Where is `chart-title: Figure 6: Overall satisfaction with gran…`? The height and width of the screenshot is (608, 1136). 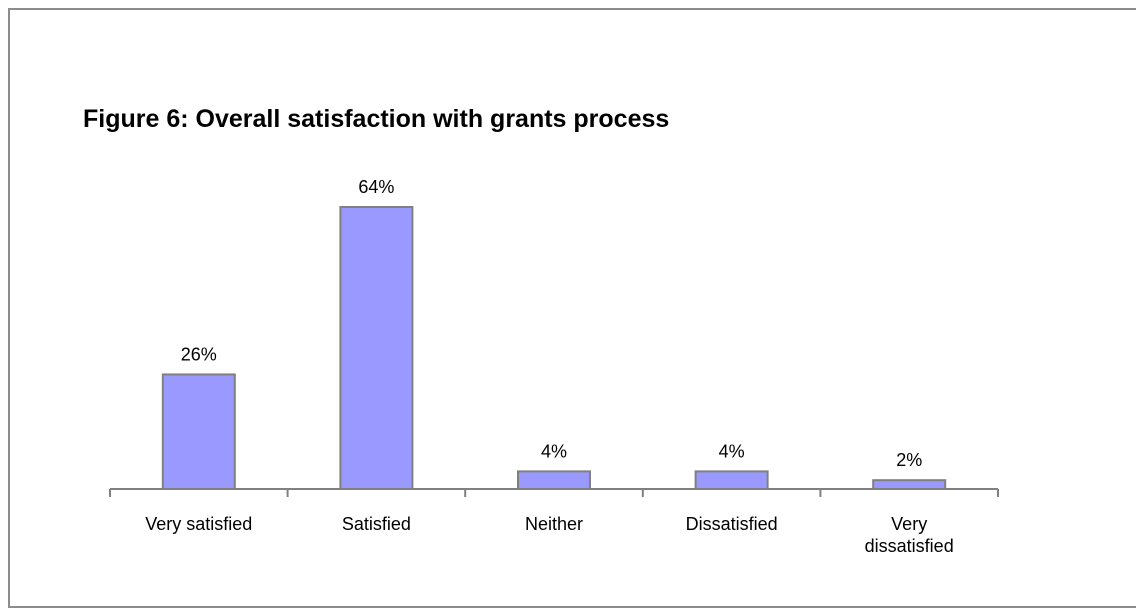
chart-title: Figure 6: Overall satisfaction with gran… is located at coordinates (376, 119).